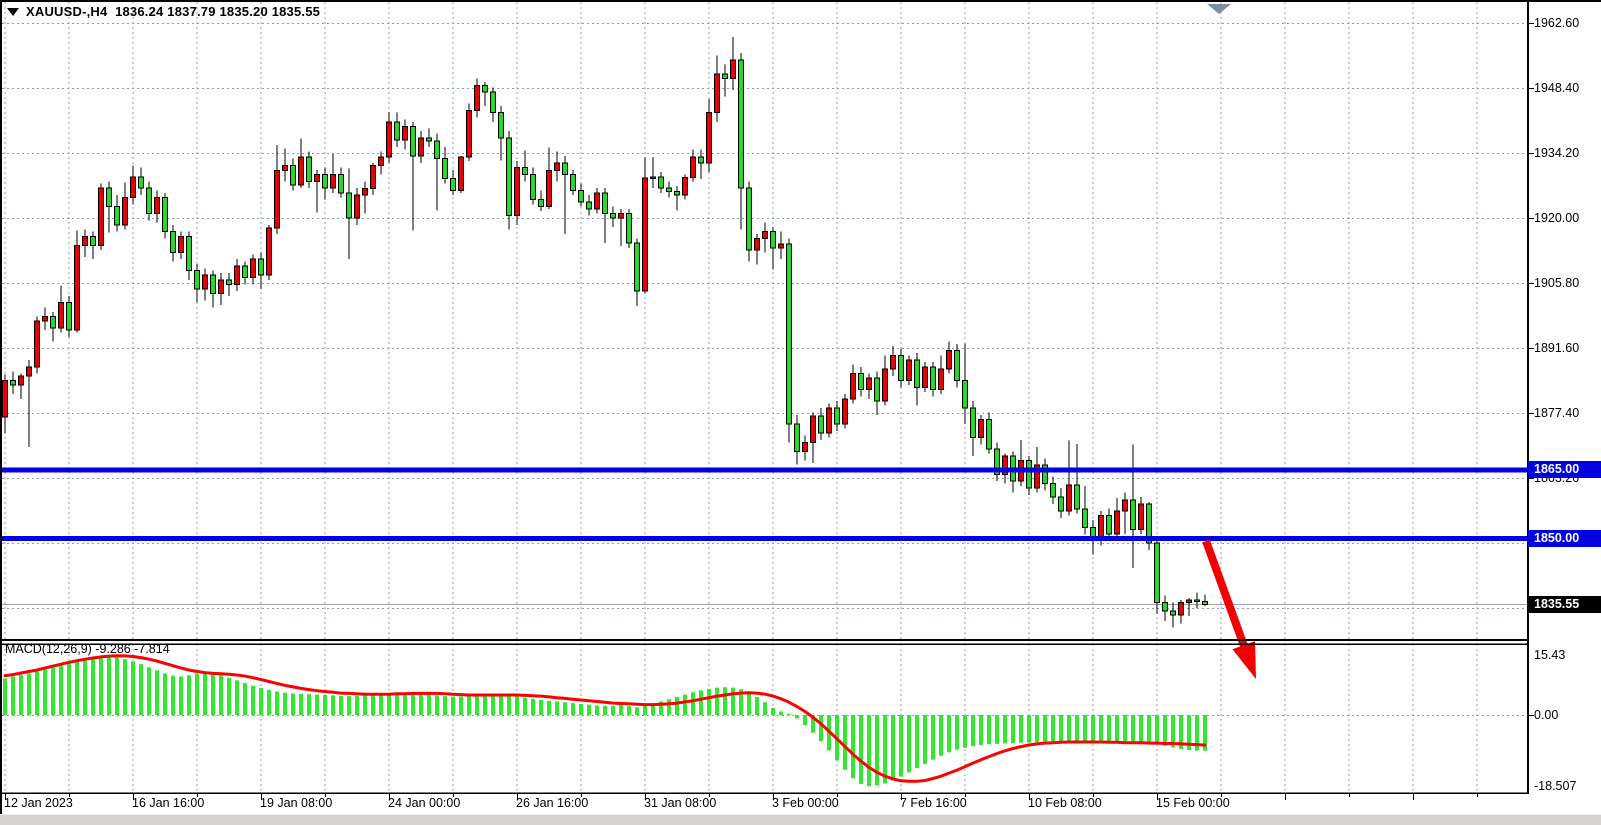  Describe the element at coordinates (1219, 9) in the screenshot. I see `chart-shift-icon` at that location.